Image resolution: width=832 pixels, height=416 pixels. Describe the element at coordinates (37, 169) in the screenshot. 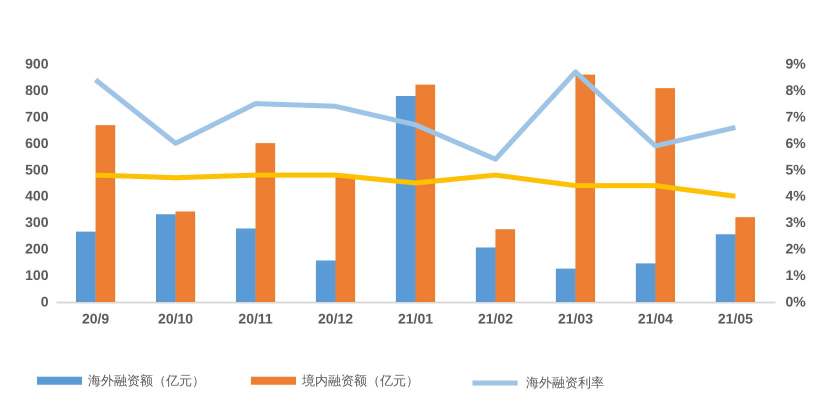

I see `y-tick-label: 500` at that location.